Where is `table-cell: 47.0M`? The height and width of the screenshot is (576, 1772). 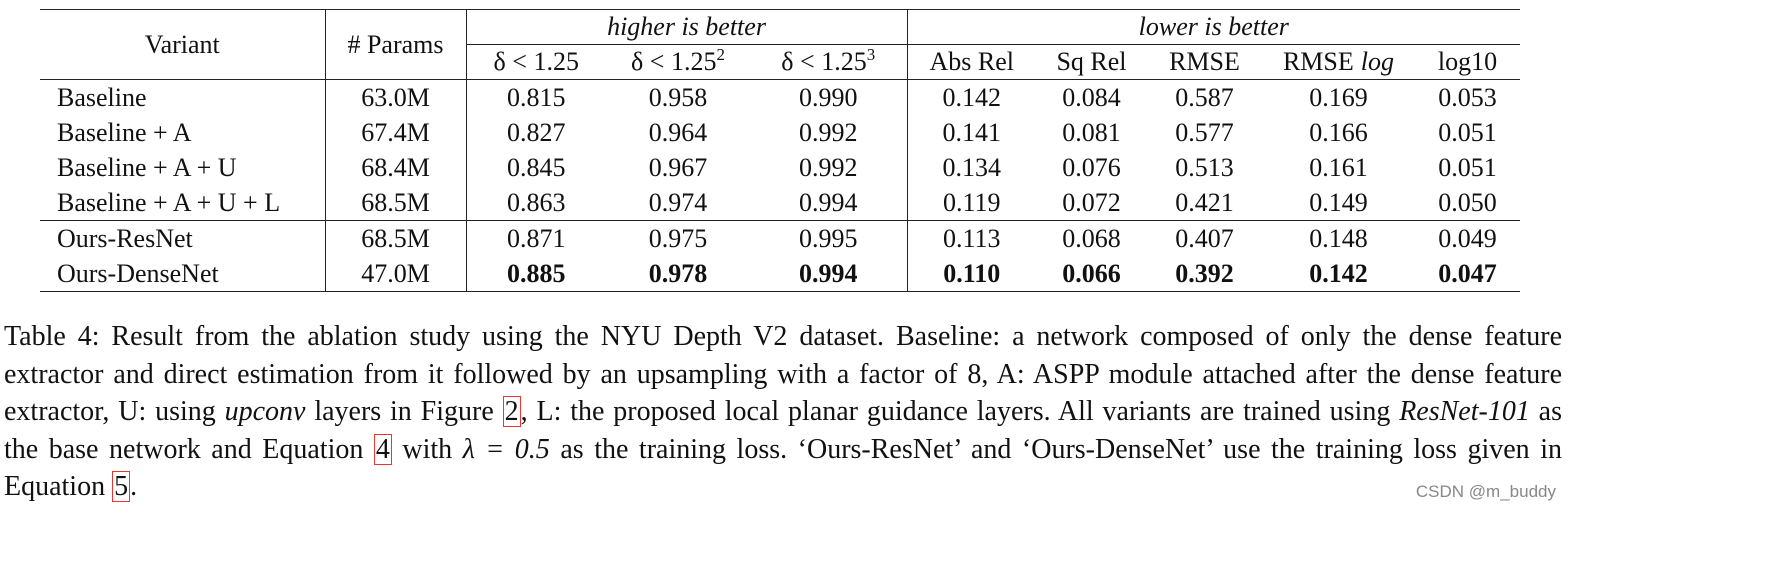 table-cell: 47.0M is located at coordinates (396, 274).